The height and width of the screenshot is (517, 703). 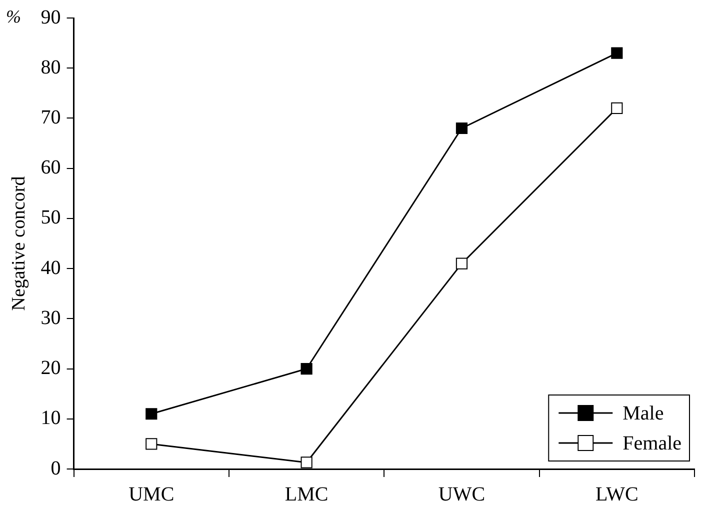 I want to click on y-tick-label: 50, so click(x=50, y=217).